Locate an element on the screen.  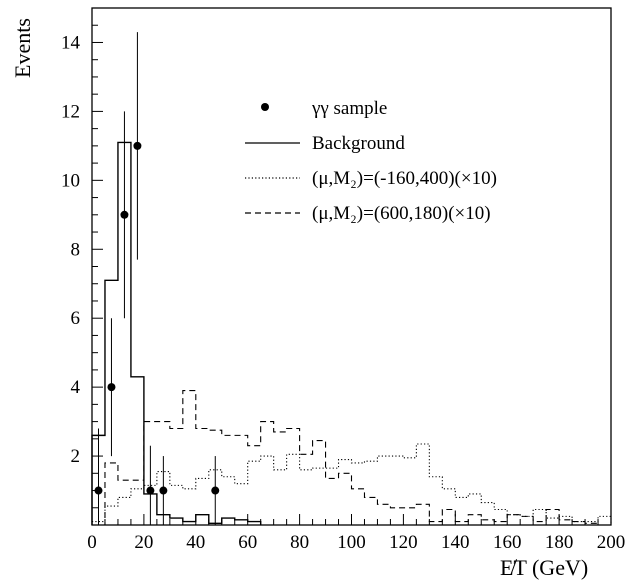
x-tick-label: 200 is located at coordinates (611, 542).